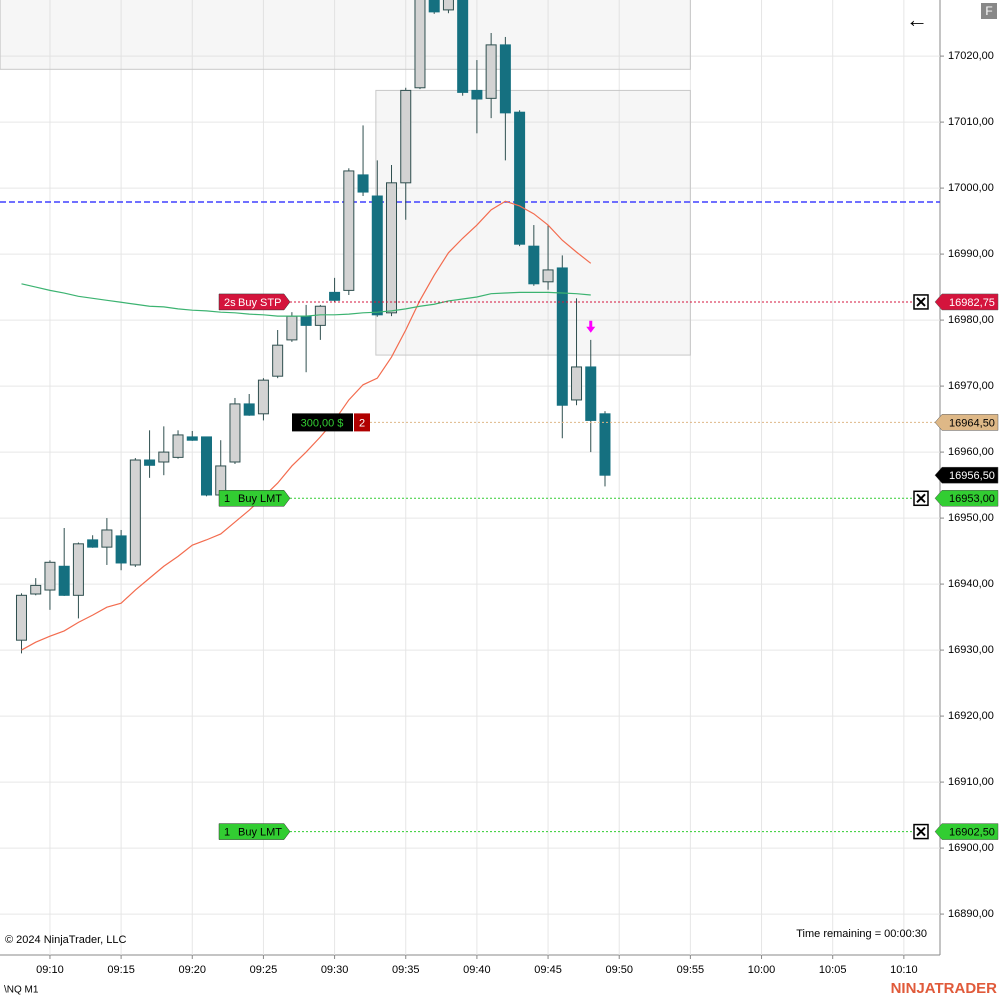 The image size is (1000, 1000). What do you see at coordinates (230, 303) in the screenshot?
I see `order-qty: 2s` at bounding box center [230, 303].